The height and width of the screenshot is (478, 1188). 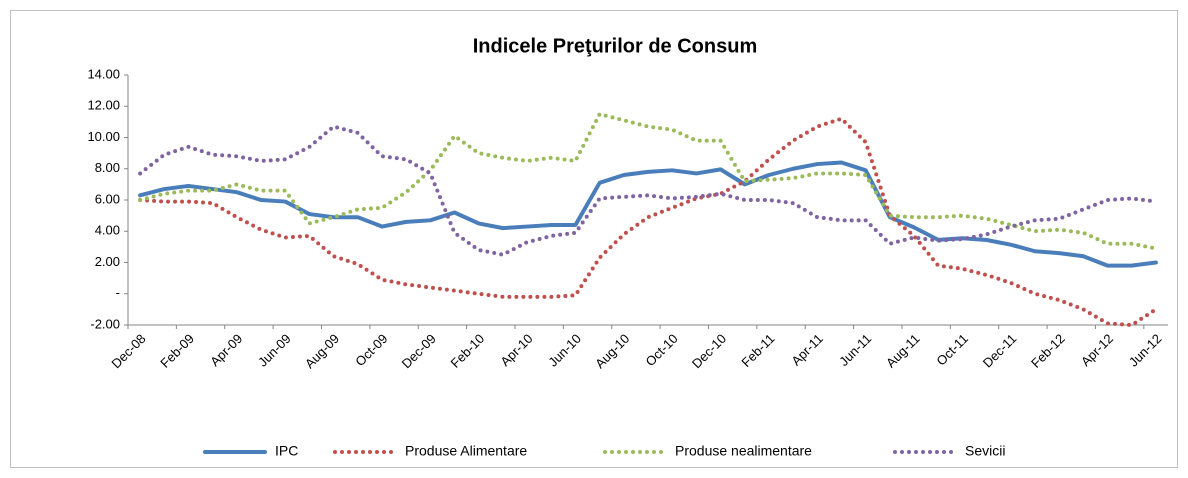 What do you see at coordinates (105, 323) in the screenshot?
I see `y-tick-label: -2.00` at bounding box center [105, 323].